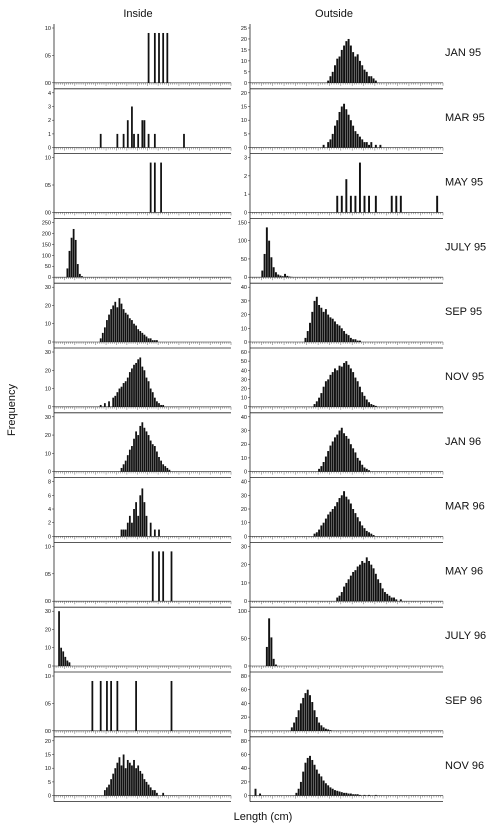  Describe the element at coordinates (361, 57) in the screenshot. I see `outside-panel-0: 25 20 15 10 5 0 JAN 95` at that location.